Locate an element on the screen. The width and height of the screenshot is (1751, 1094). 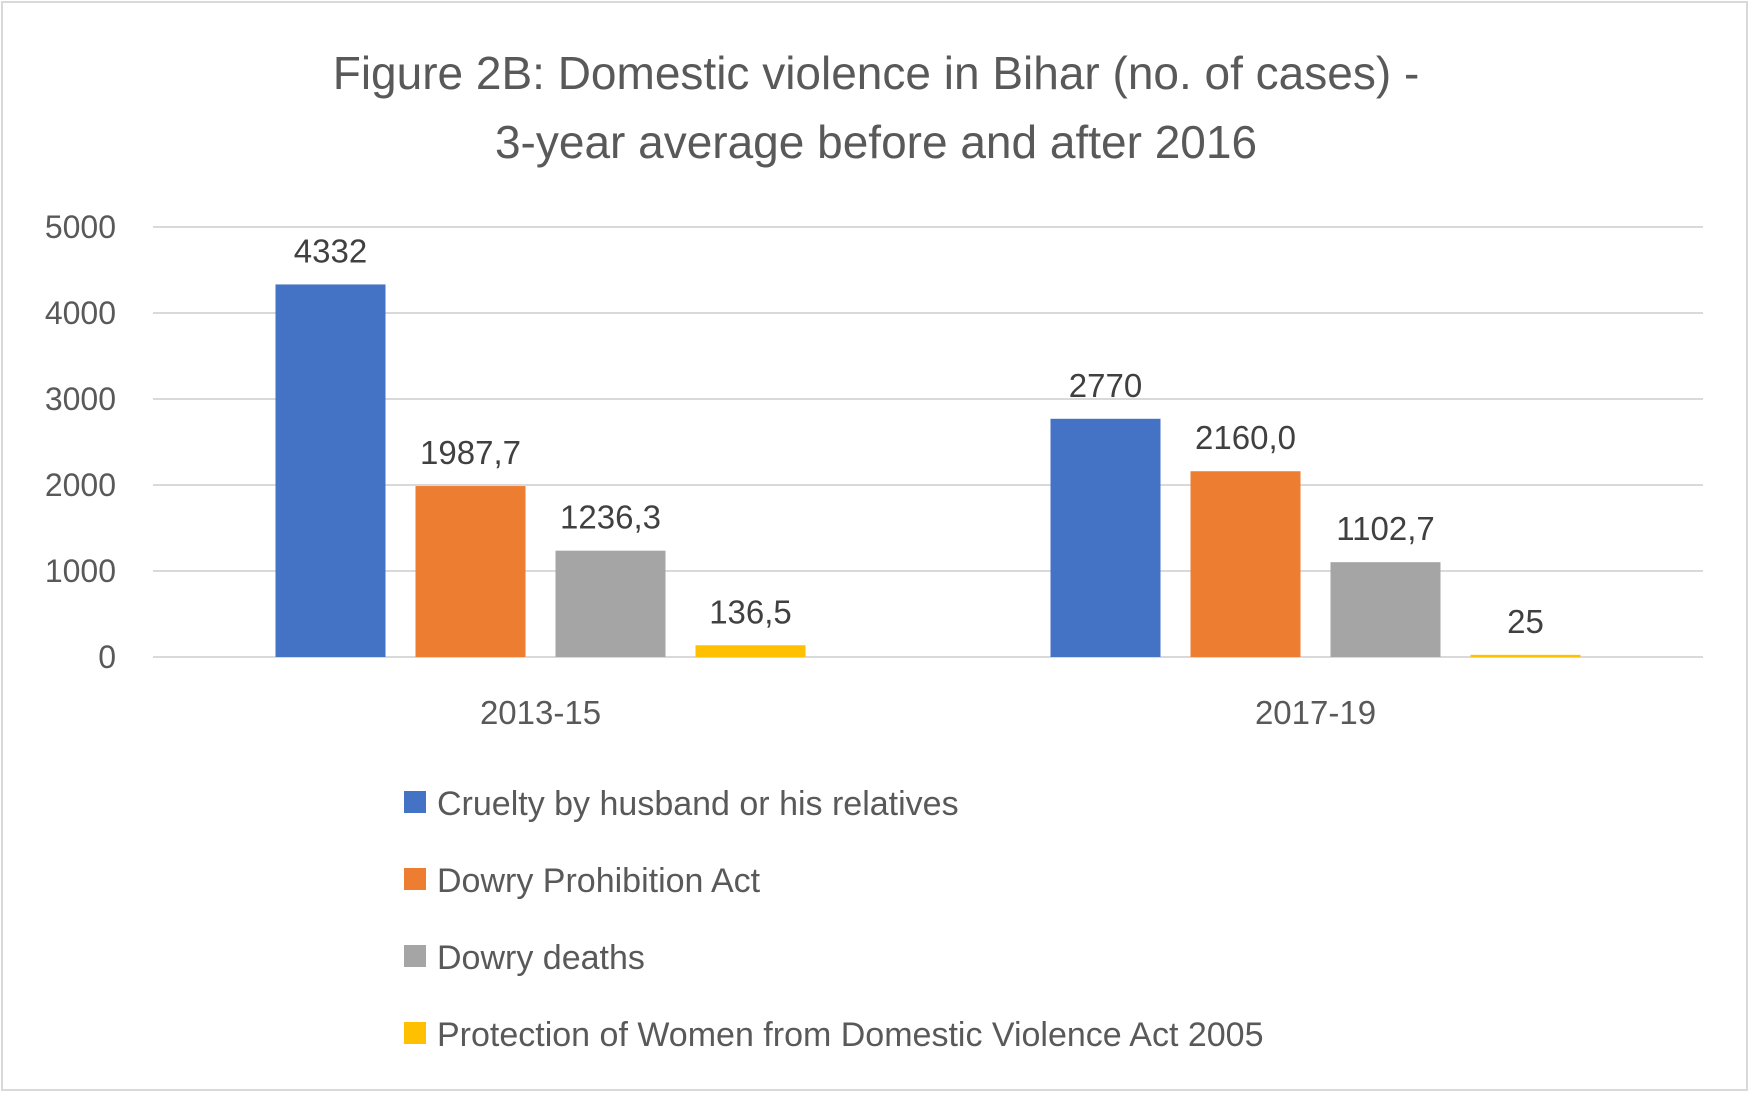
legend-item: Cruelty by husband or his relatives is located at coordinates (681, 804).